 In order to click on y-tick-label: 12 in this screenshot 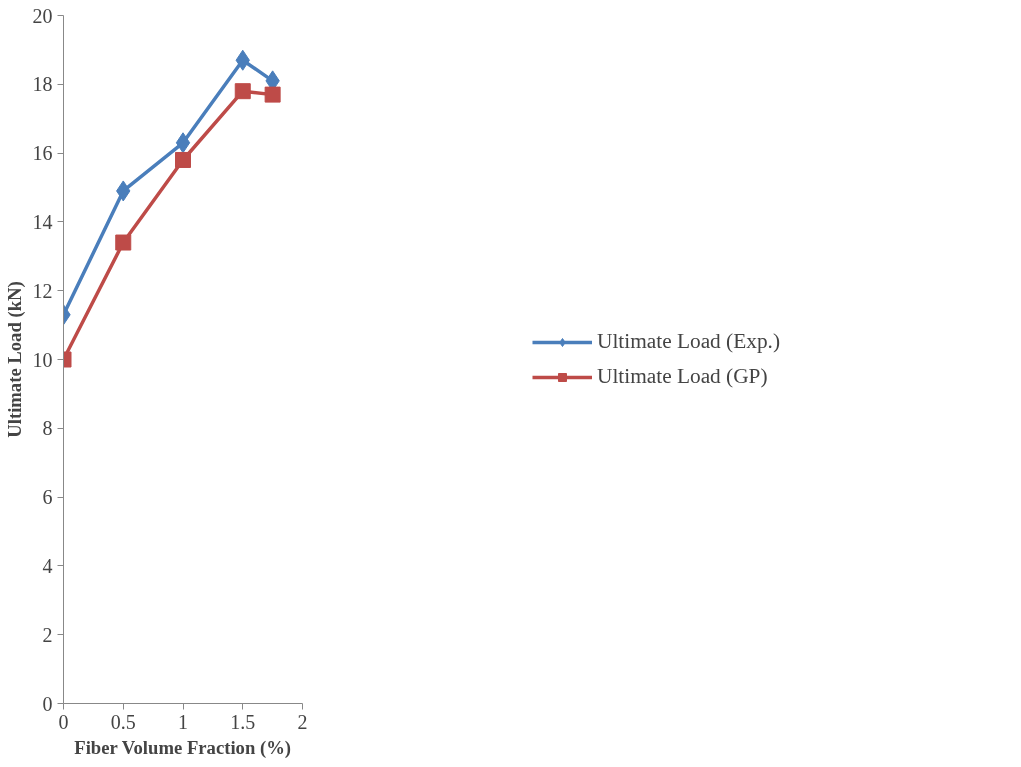, I will do `click(42, 290)`.